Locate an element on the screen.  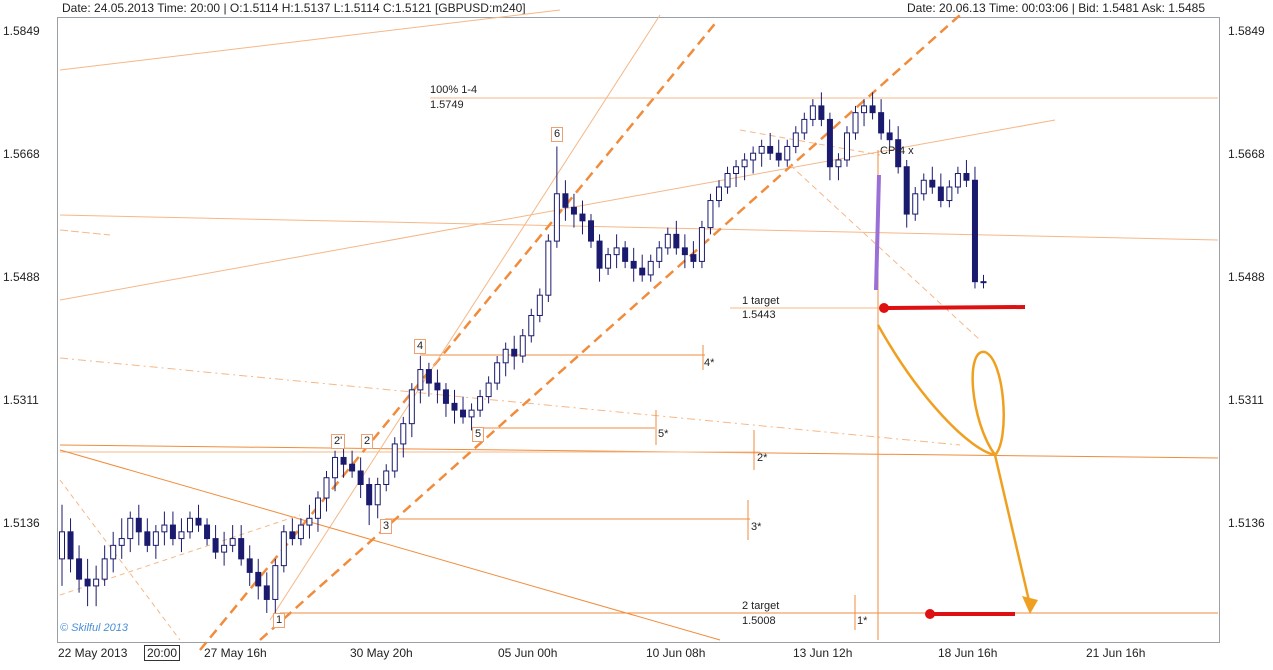
cp-label: CP-4 x is located at coordinates (897, 151).